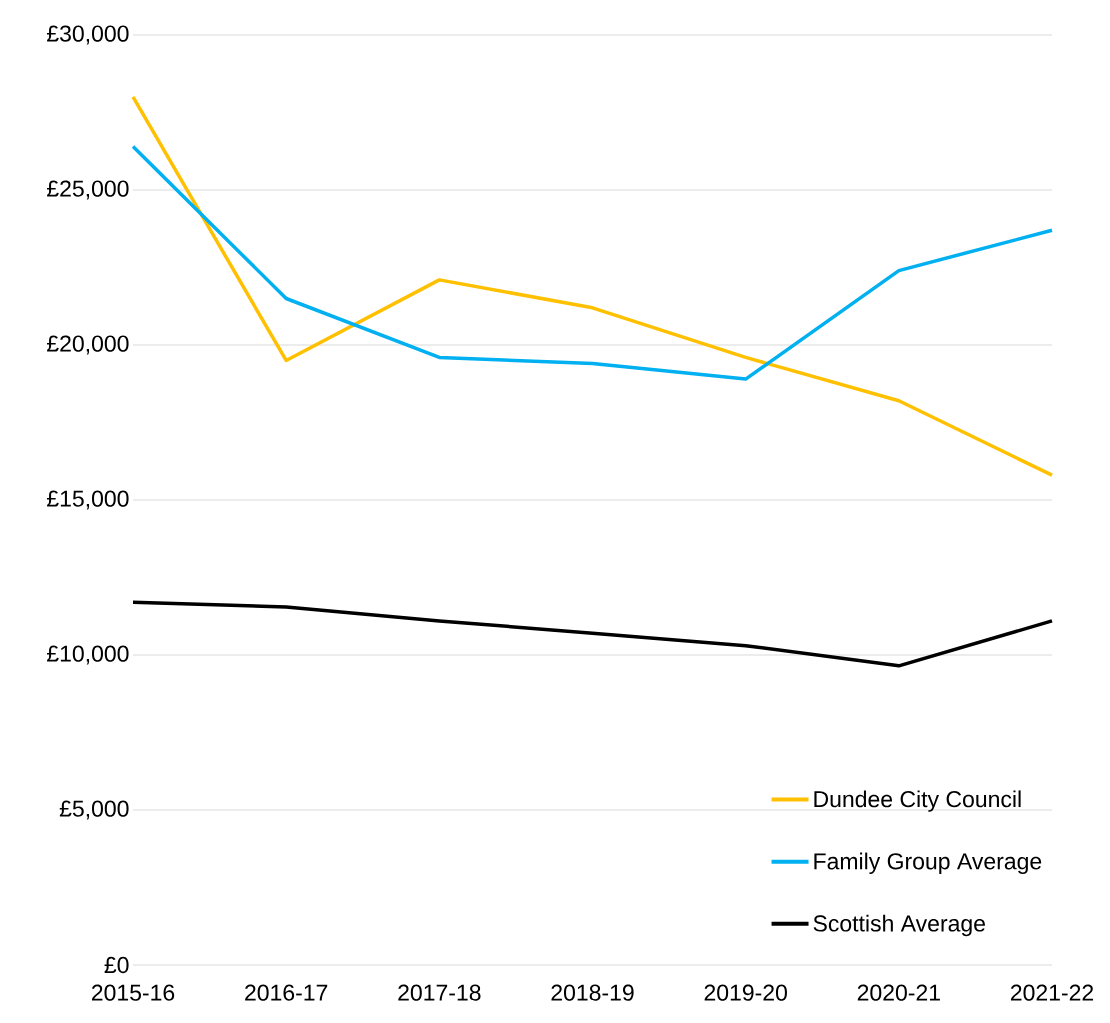 The height and width of the screenshot is (1023, 1110). I want to click on y-tick-label: £20,000, so click(87, 345).